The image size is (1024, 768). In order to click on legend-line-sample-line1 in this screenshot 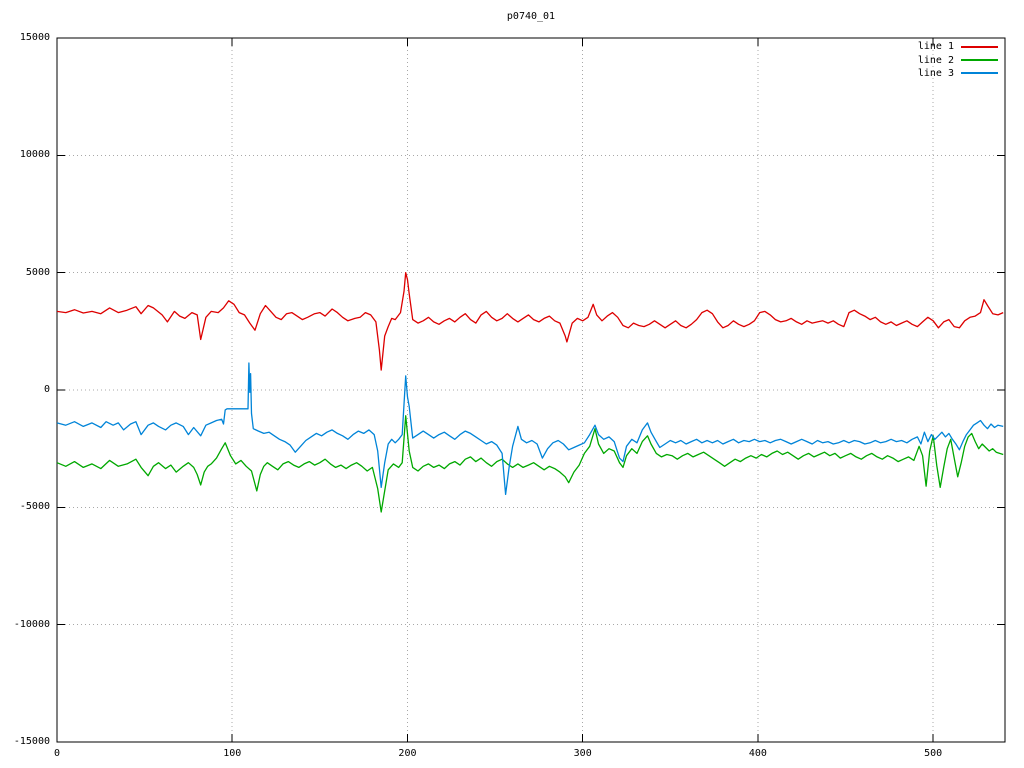, I will do `click(979, 46)`.